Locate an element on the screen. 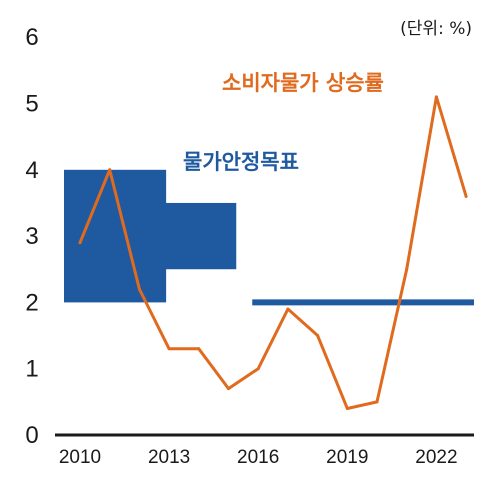  x-tick-label-2013: 2013 is located at coordinates (169, 457).